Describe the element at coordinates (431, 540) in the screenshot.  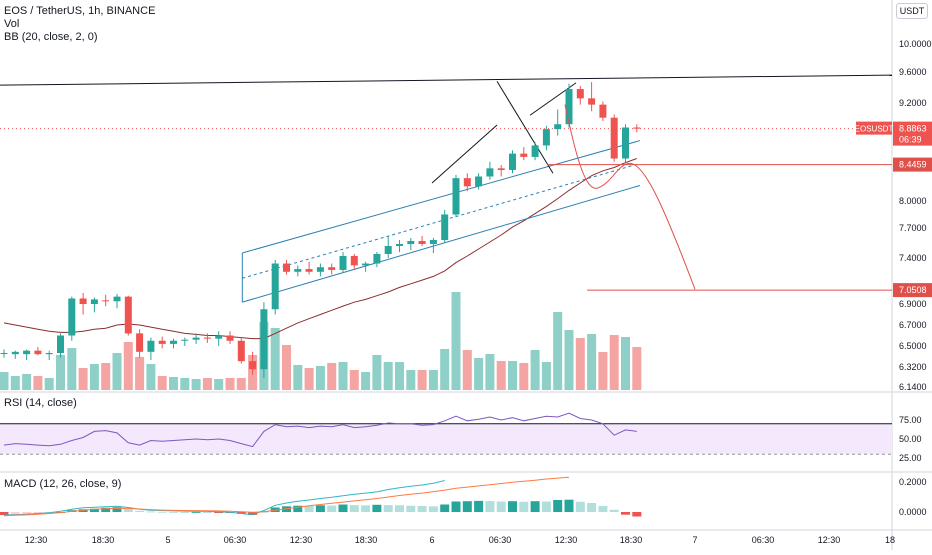
I see `time-tick-label: 6` at that location.